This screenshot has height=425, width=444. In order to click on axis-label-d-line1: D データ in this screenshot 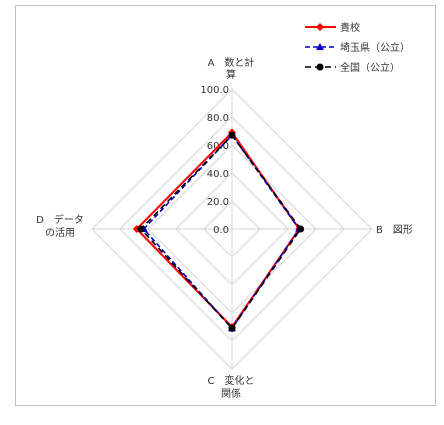, I will do `click(60, 219)`.